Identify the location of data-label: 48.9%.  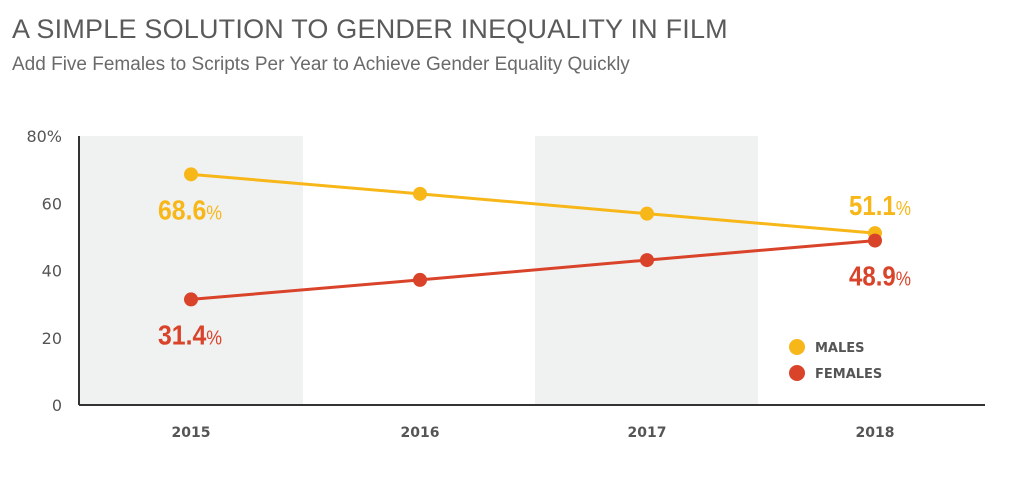
(880, 276).